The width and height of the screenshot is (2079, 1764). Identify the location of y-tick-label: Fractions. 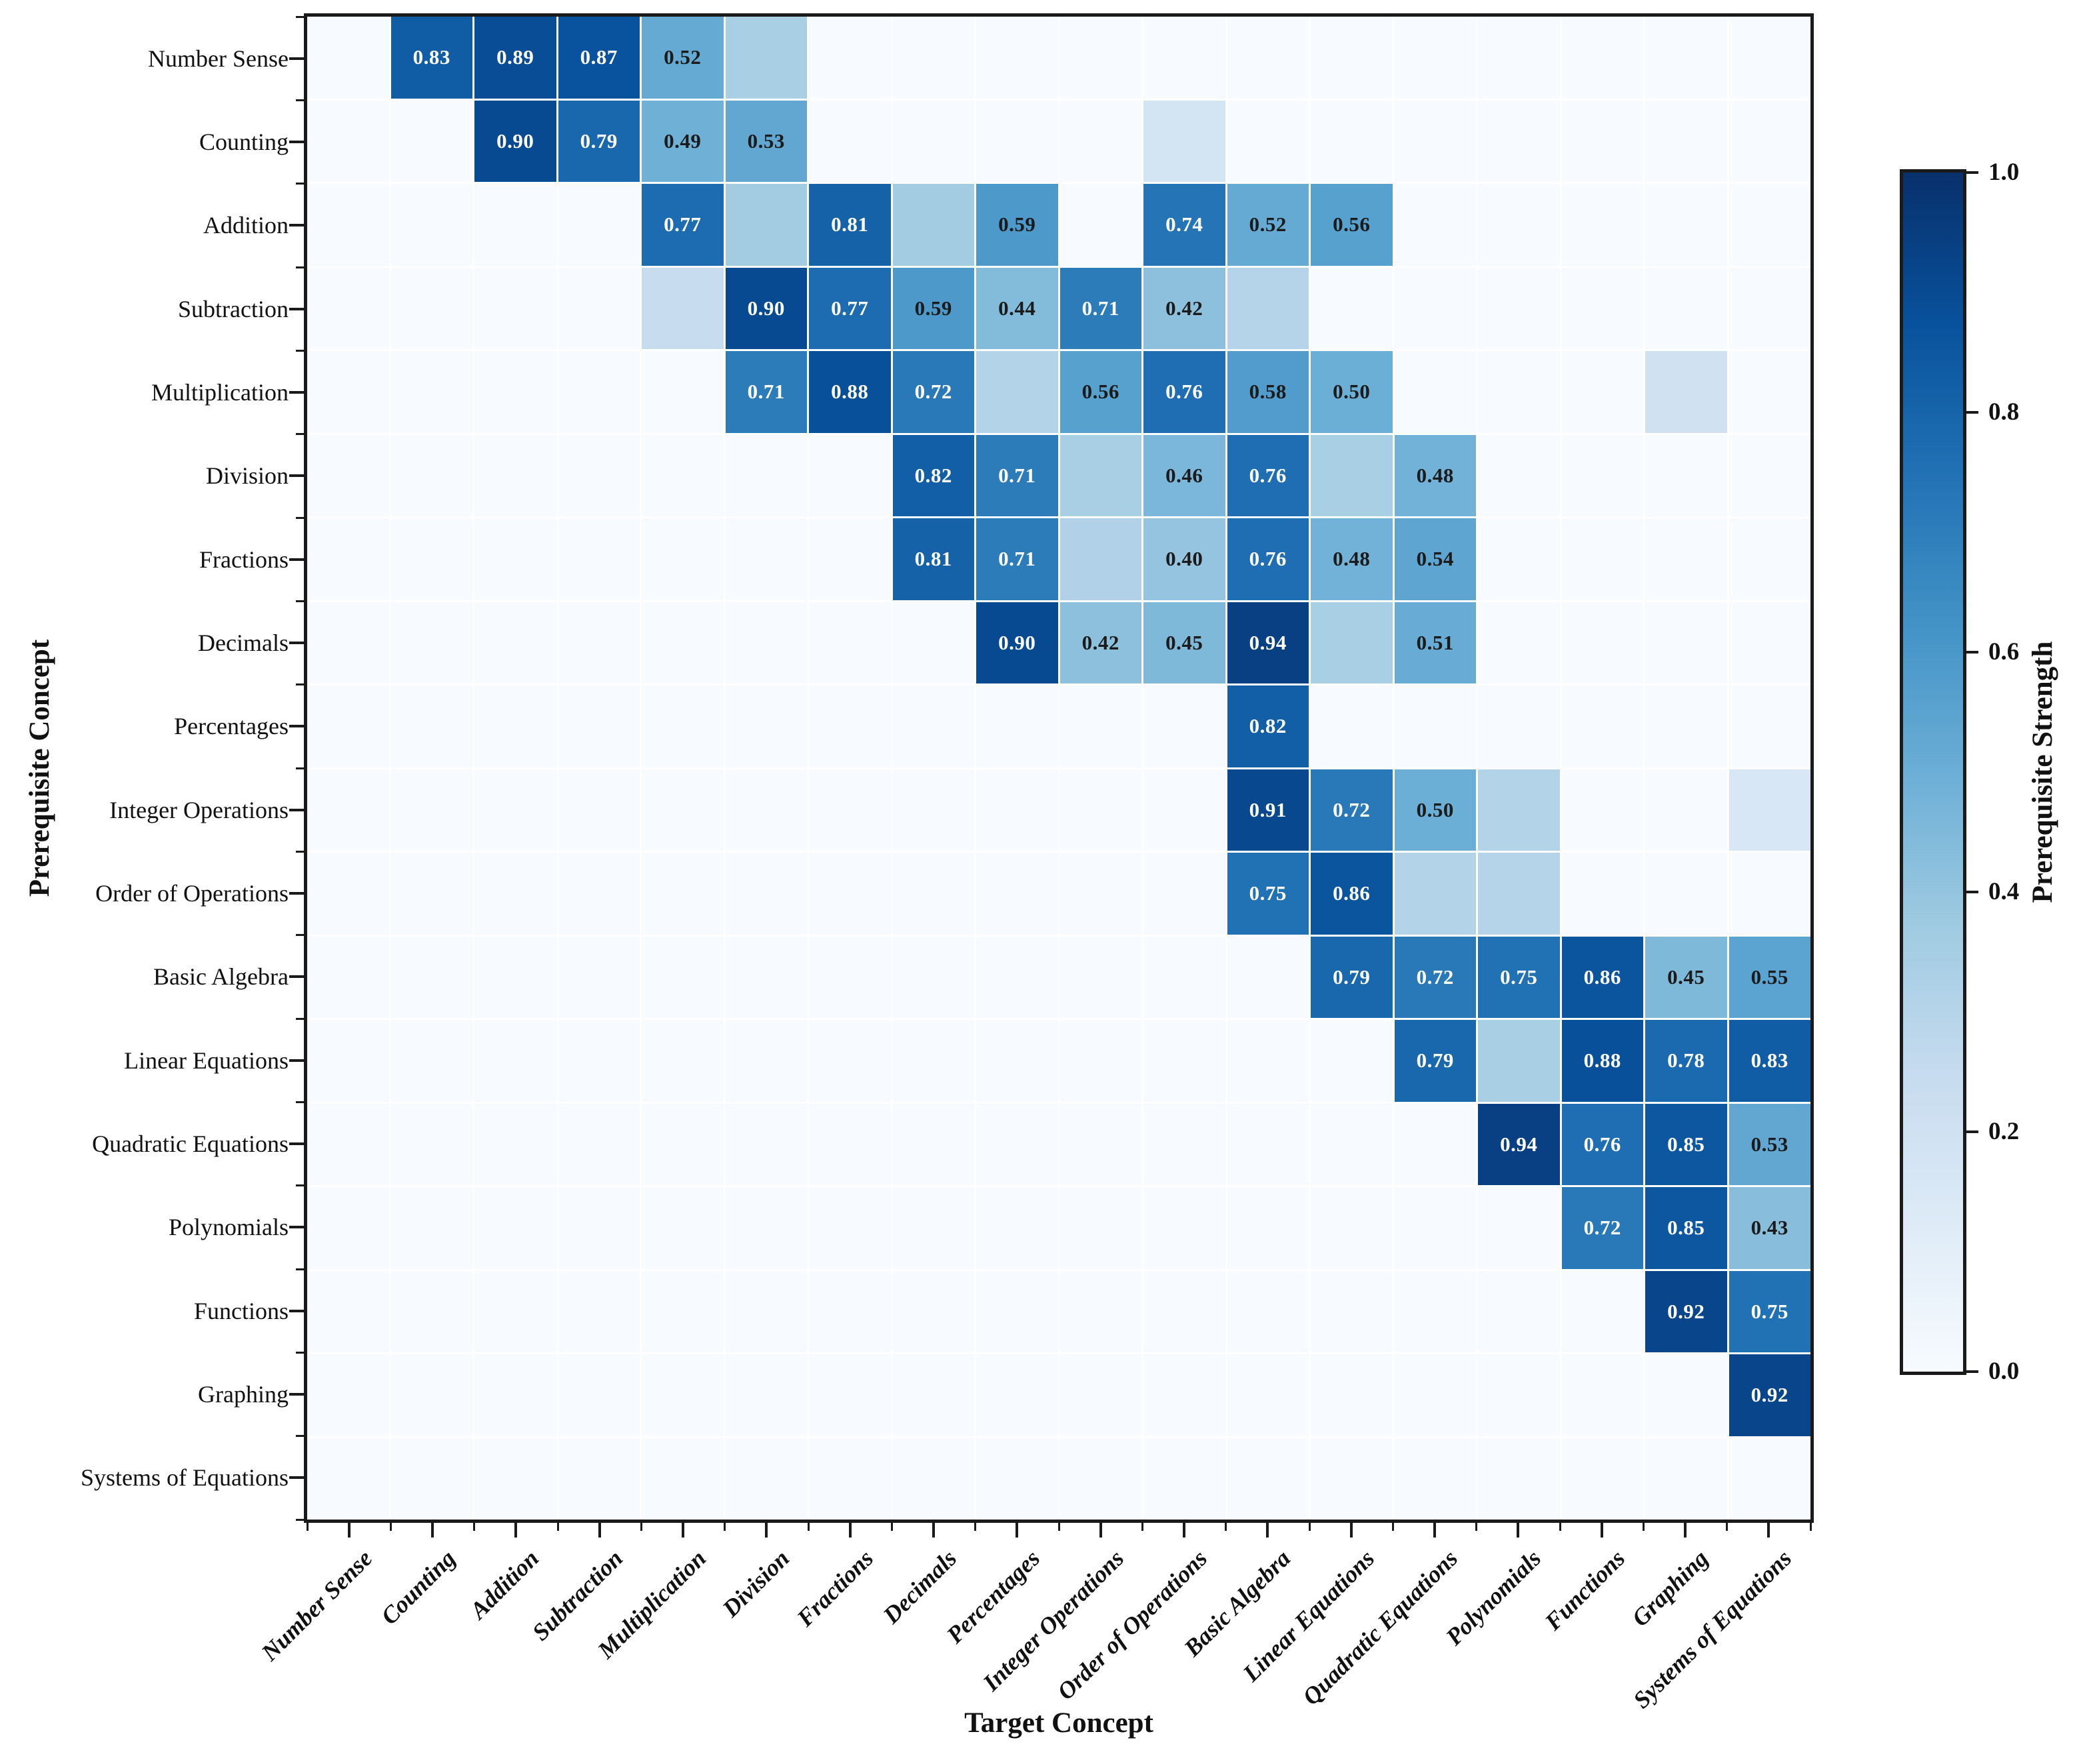
(244, 559).